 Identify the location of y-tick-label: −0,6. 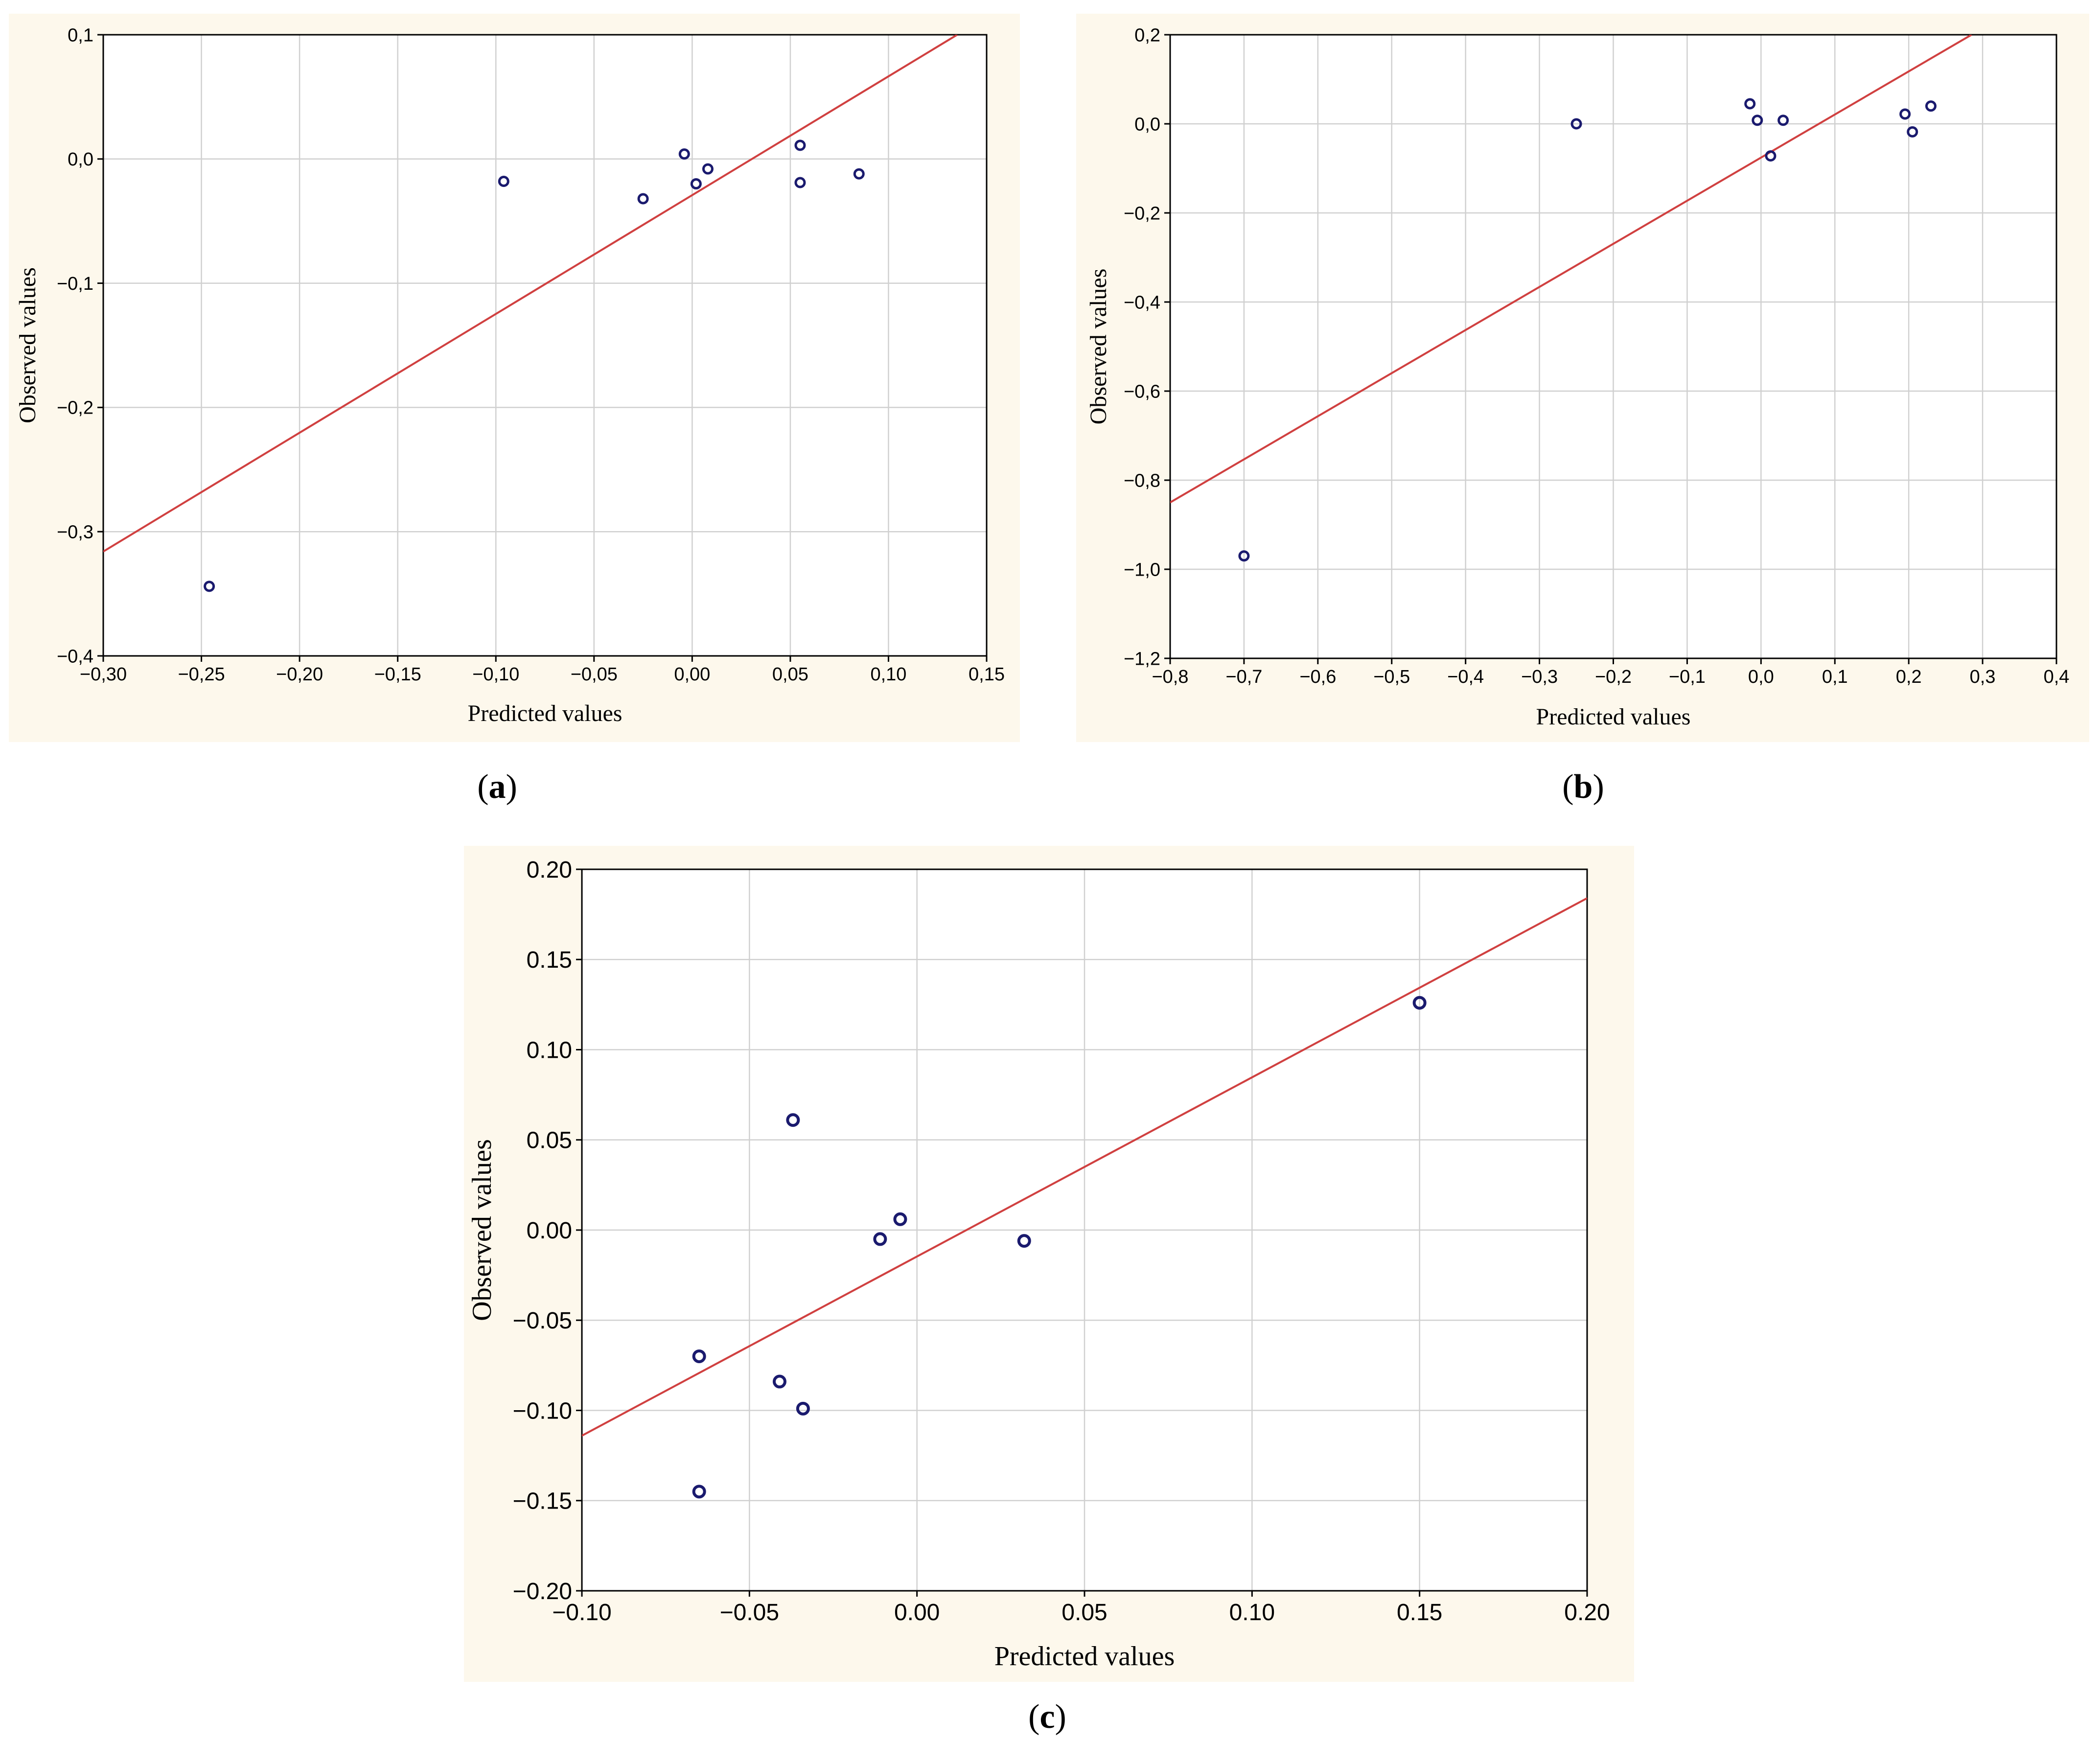
(1142, 391).